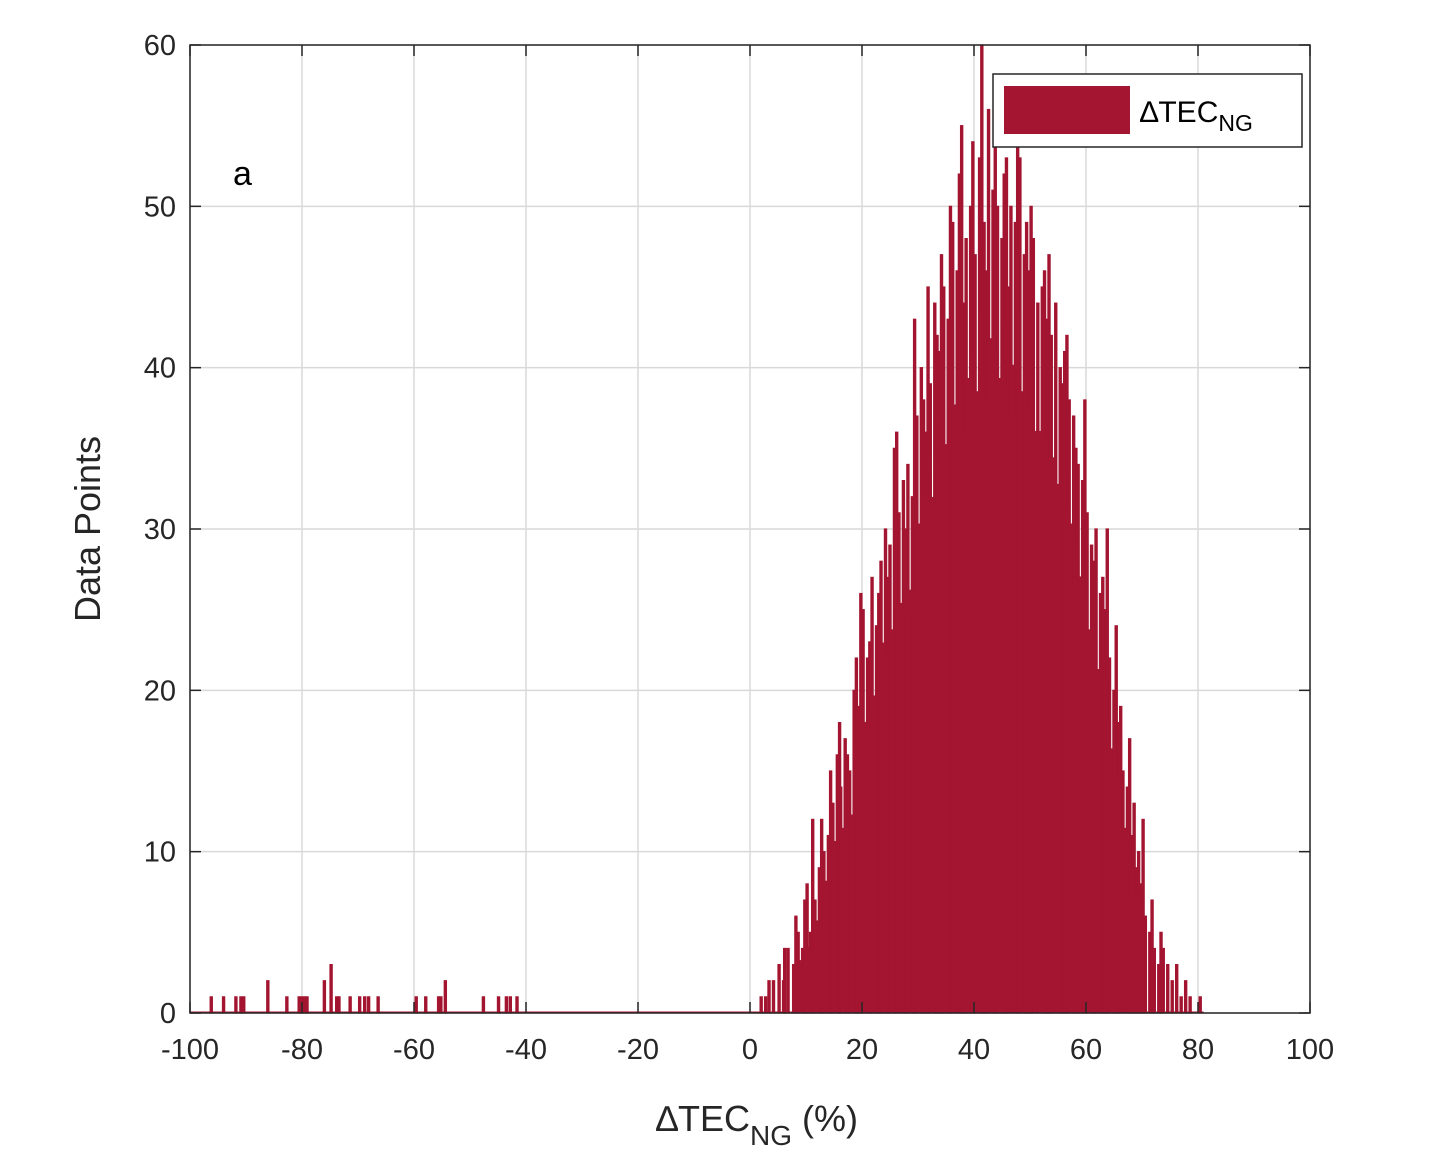  What do you see at coordinates (168, 1014) in the screenshot?
I see `y-tick-label: 0` at bounding box center [168, 1014].